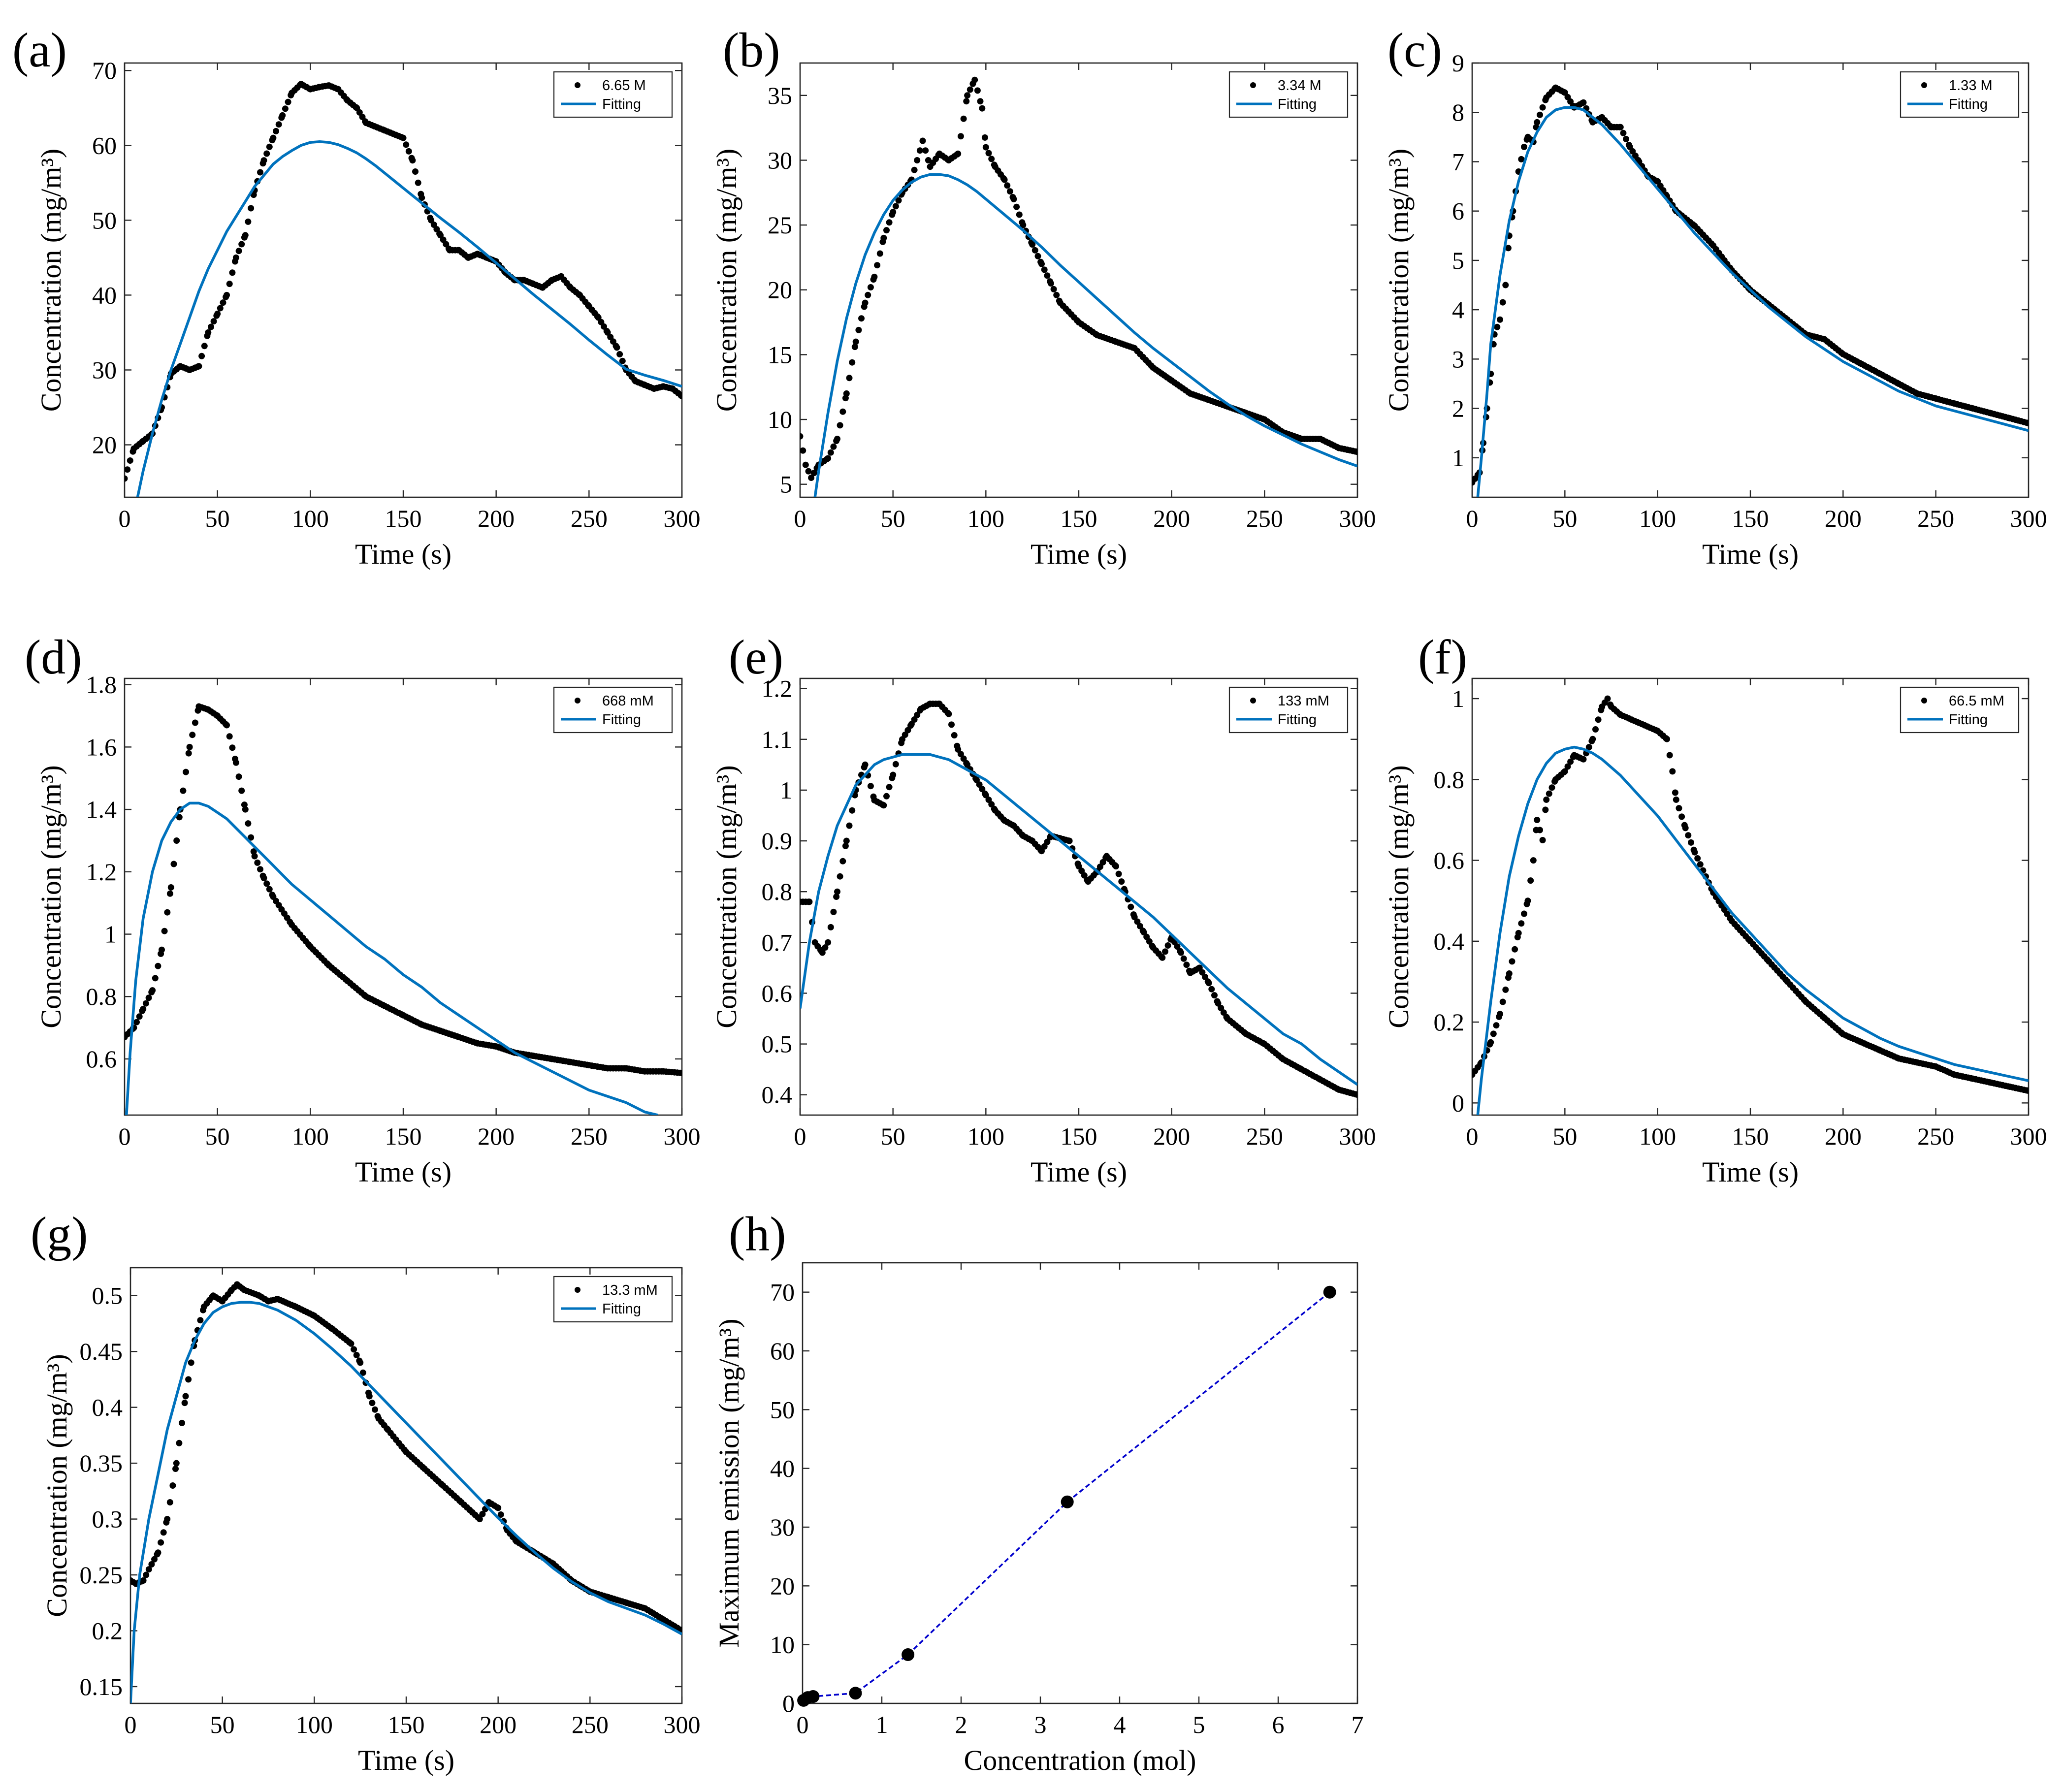  Describe the element at coordinates (1458, 112) in the screenshot. I see `y-tick-label: 8` at that location.